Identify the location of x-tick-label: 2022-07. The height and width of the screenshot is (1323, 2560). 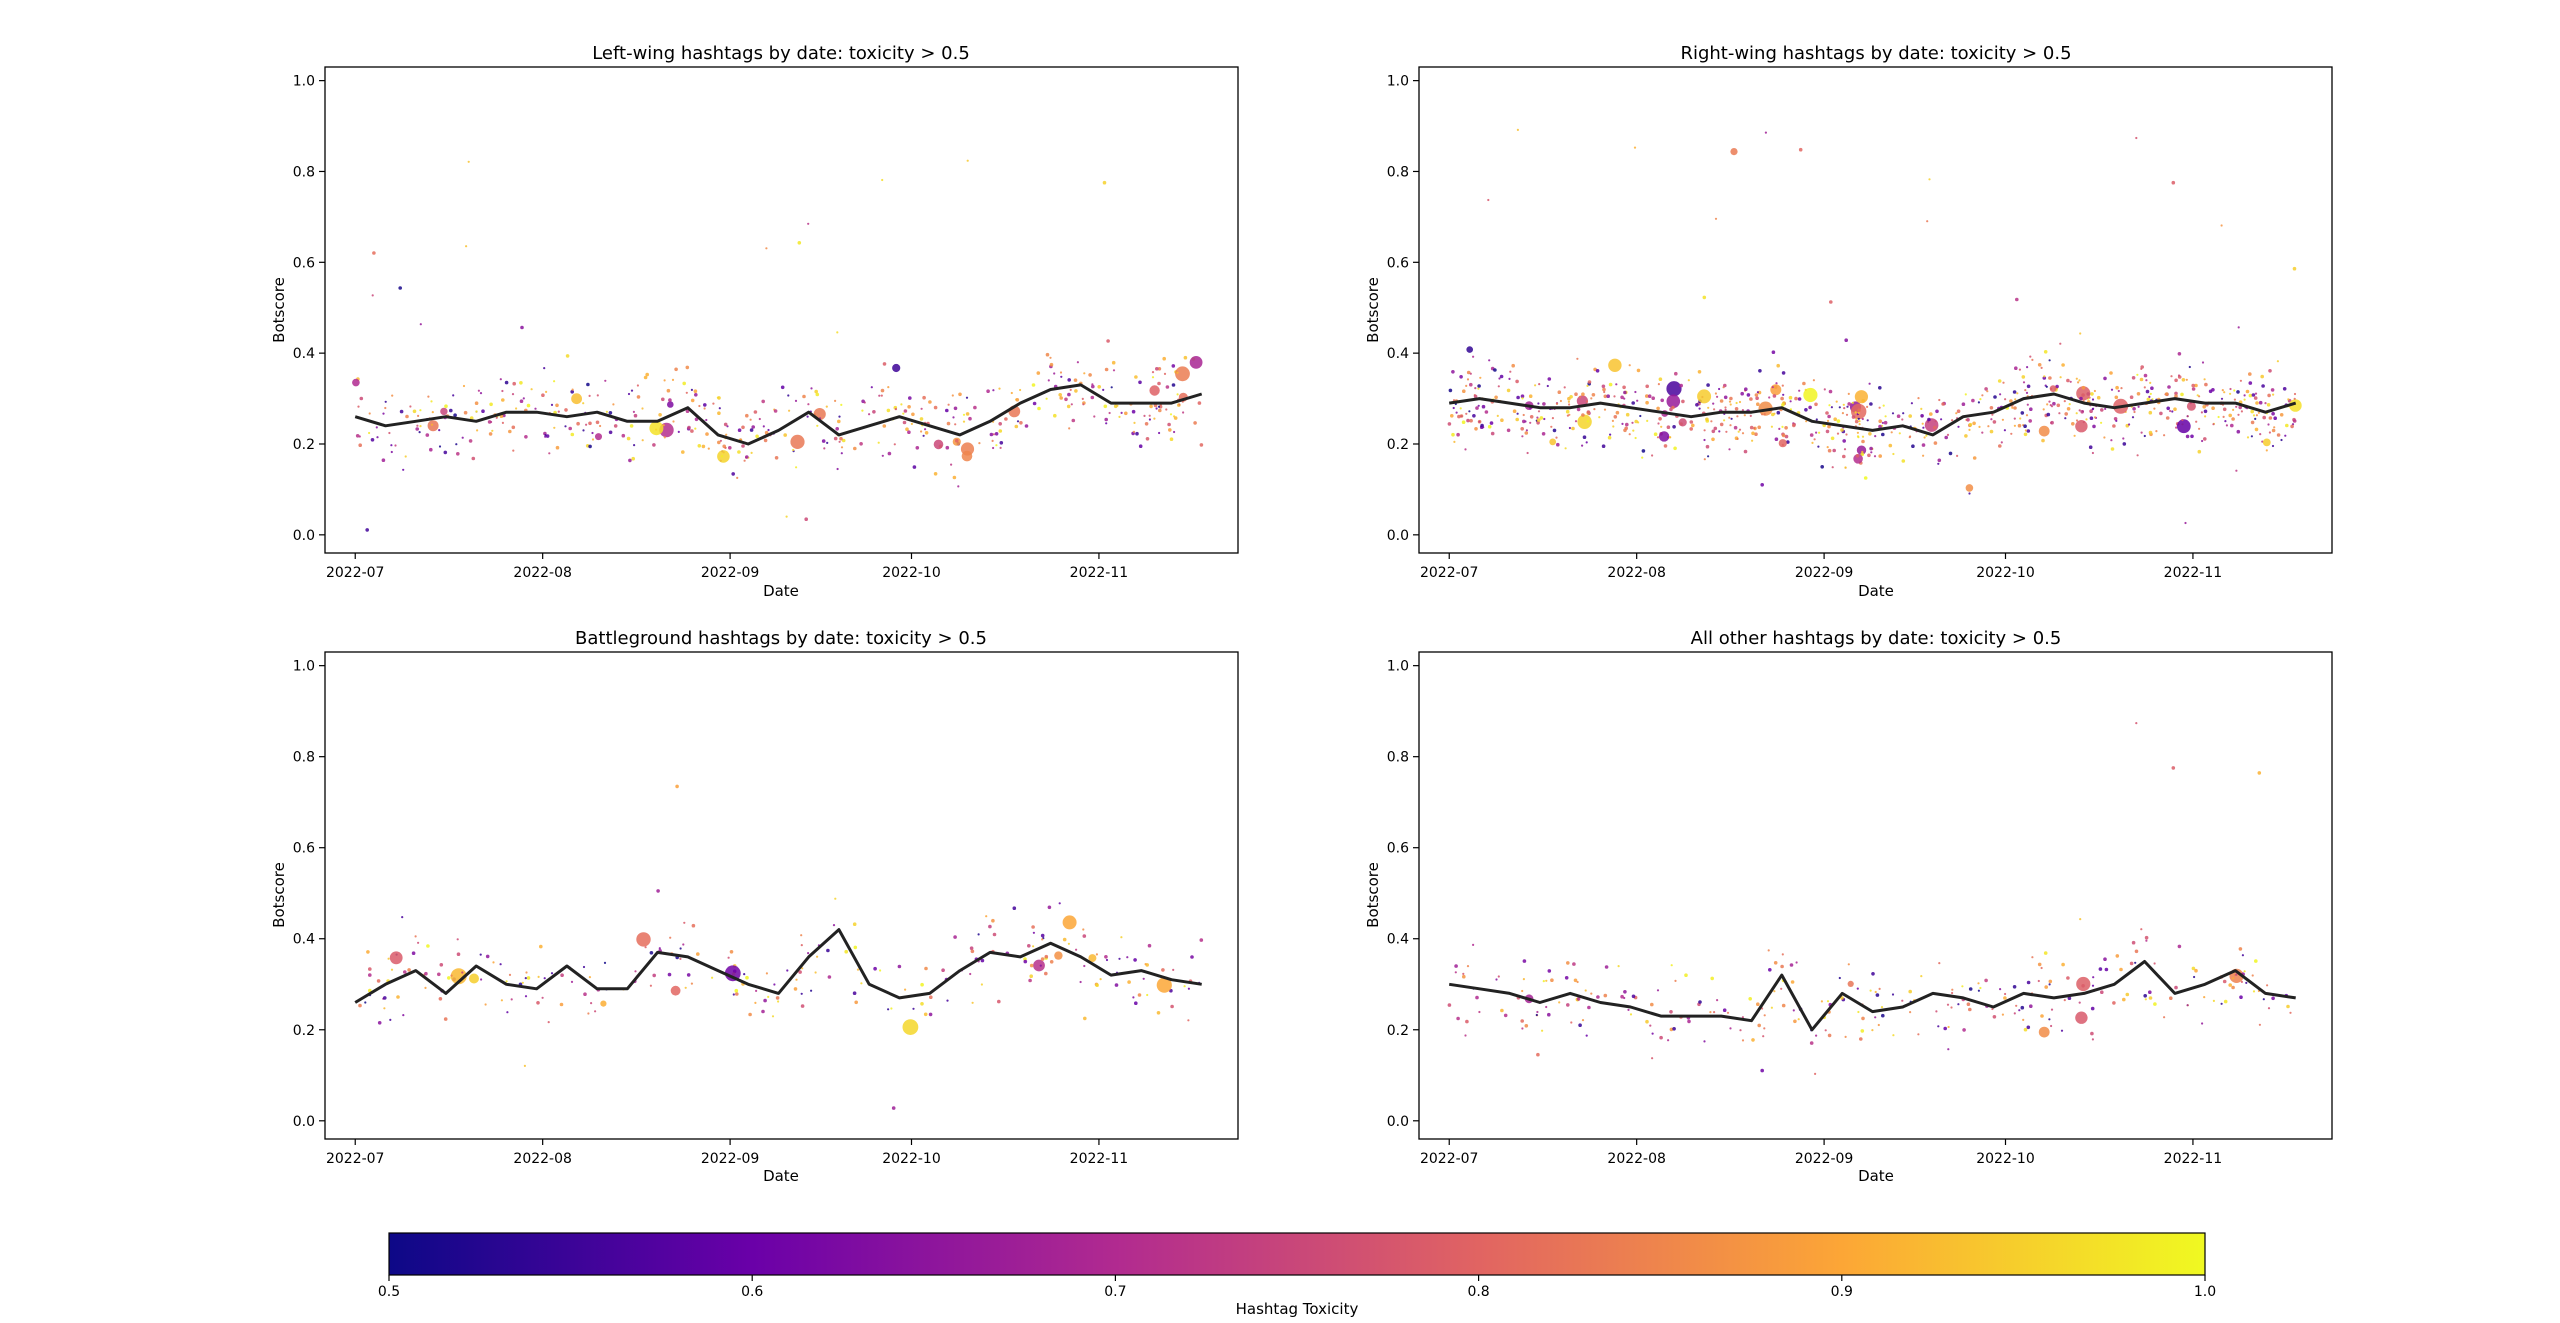
(1449, 573).